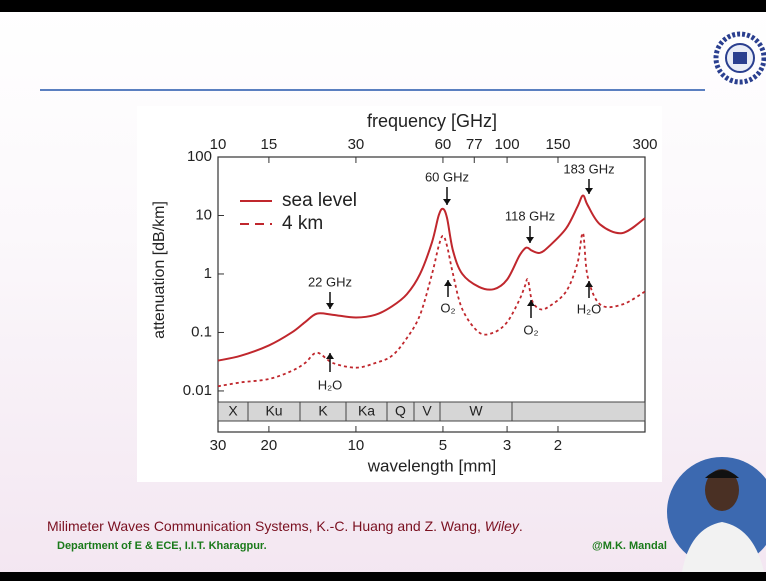  What do you see at coordinates (629, 546) in the screenshot?
I see `credit: @M.K. Mandal` at bounding box center [629, 546].